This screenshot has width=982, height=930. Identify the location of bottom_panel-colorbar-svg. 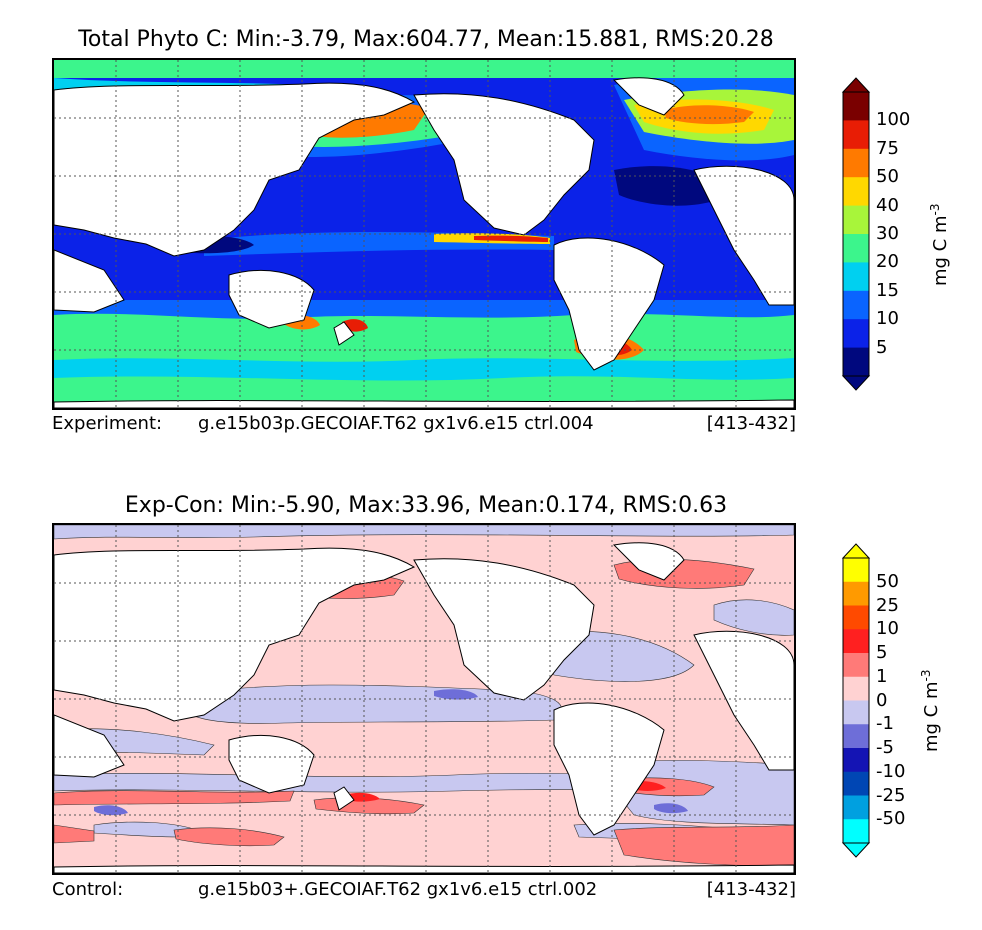
(856, 700).